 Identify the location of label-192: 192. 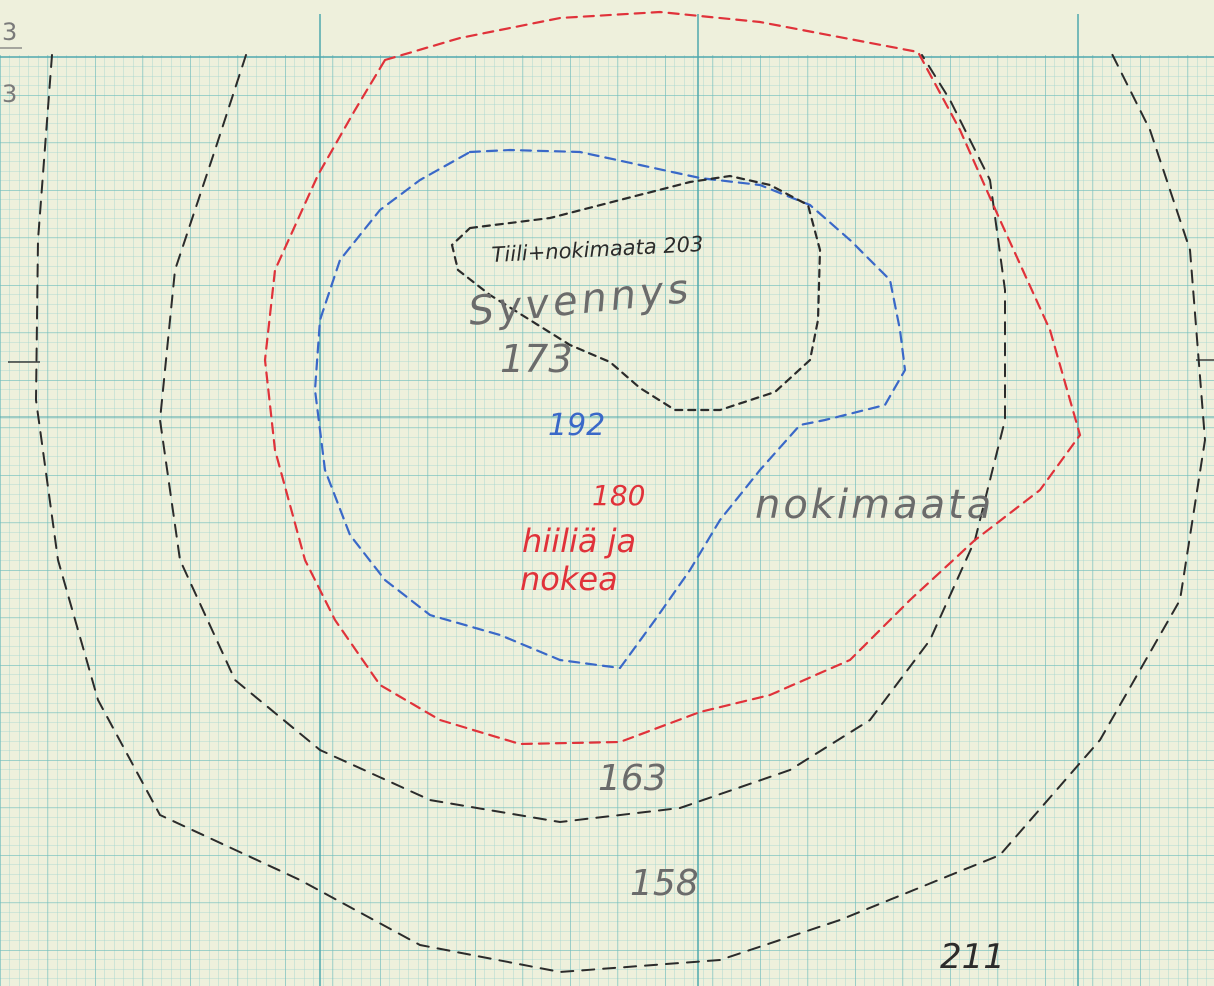
(576, 425).